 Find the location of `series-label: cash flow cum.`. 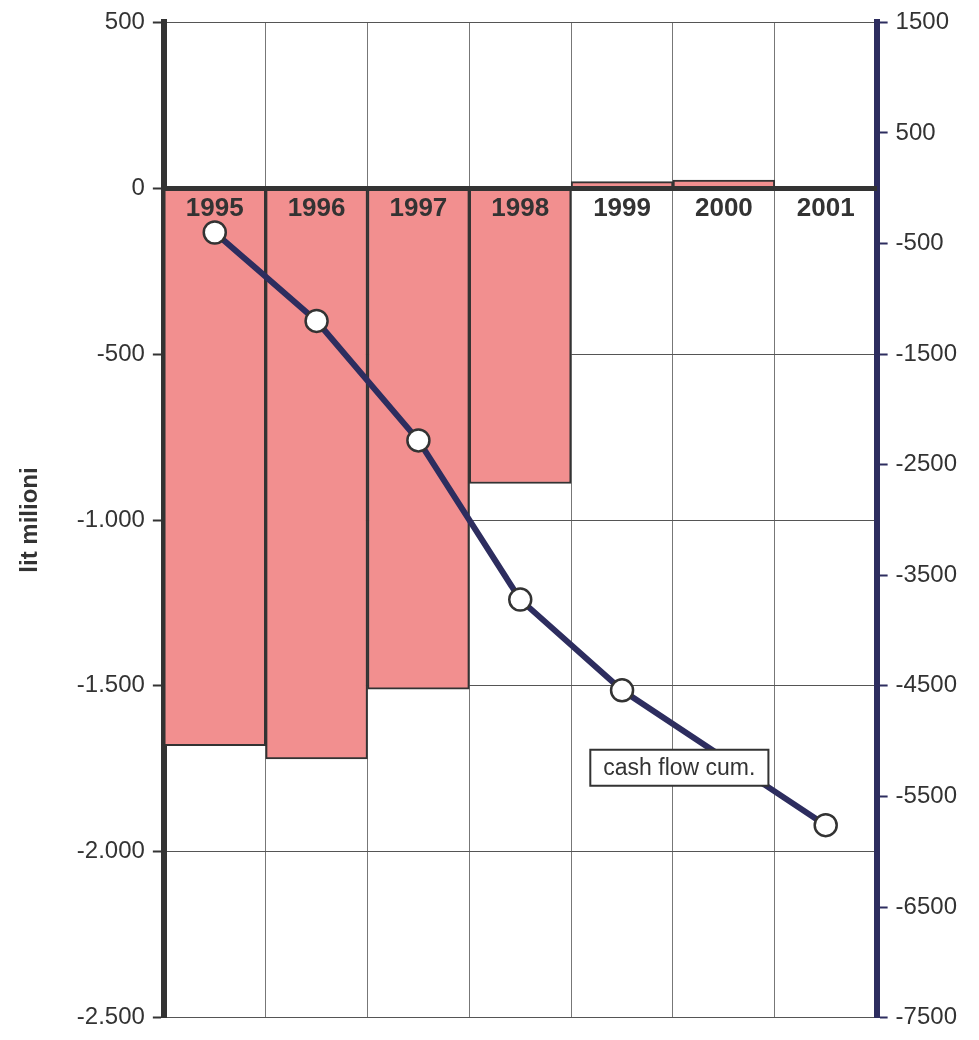

series-label: cash flow cum. is located at coordinates (679, 767).